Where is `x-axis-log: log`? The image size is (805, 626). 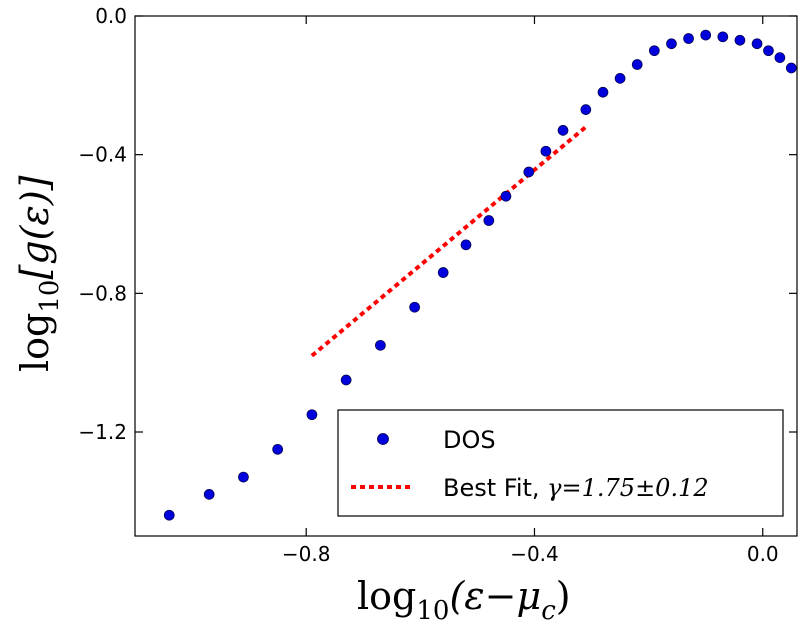
x-axis-log: log is located at coordinates (386, 596).